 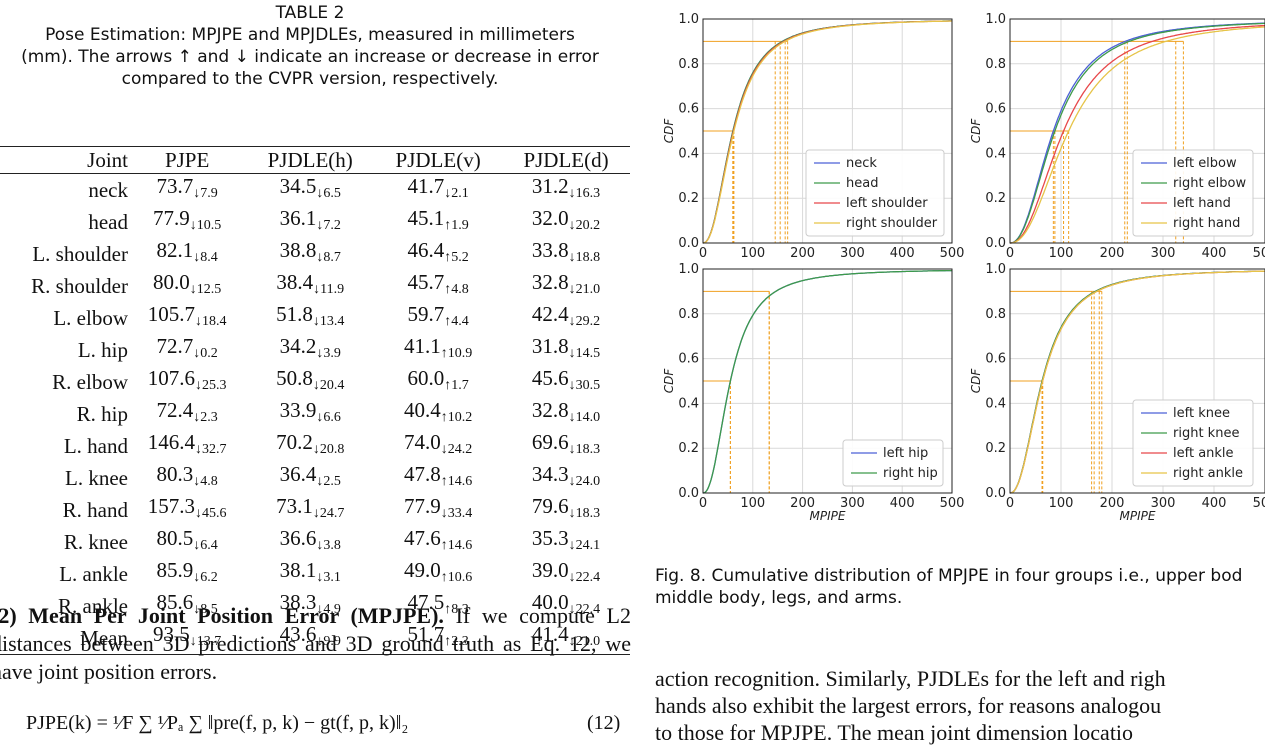 I want to click on cell-delta: ↓20.8, so click(x=328, y=449).